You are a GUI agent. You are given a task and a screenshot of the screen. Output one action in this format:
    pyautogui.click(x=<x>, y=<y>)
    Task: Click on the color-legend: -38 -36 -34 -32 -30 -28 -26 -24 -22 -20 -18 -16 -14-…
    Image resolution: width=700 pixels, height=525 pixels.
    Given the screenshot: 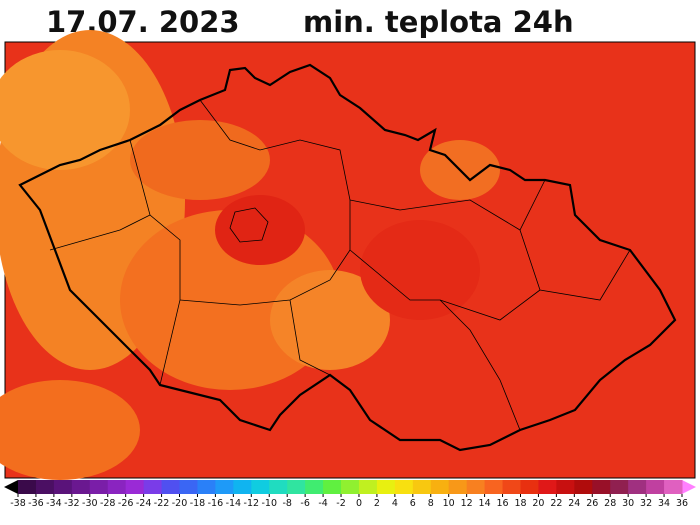 What is the action you would take?
    pyautogui.click(x=350, y=494)
    